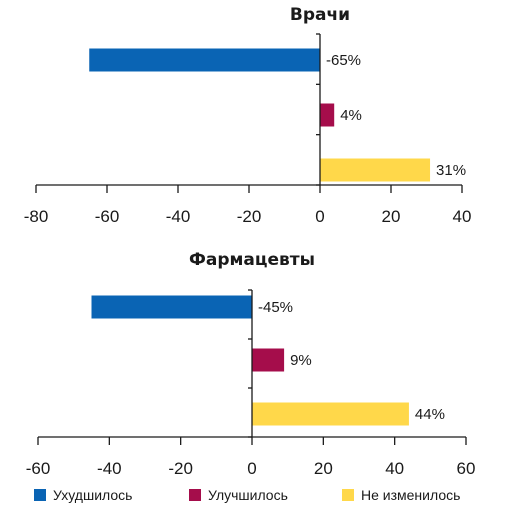 The image size is (510, 515). I want to click on chart-title: Врачи, so click(320, 15).